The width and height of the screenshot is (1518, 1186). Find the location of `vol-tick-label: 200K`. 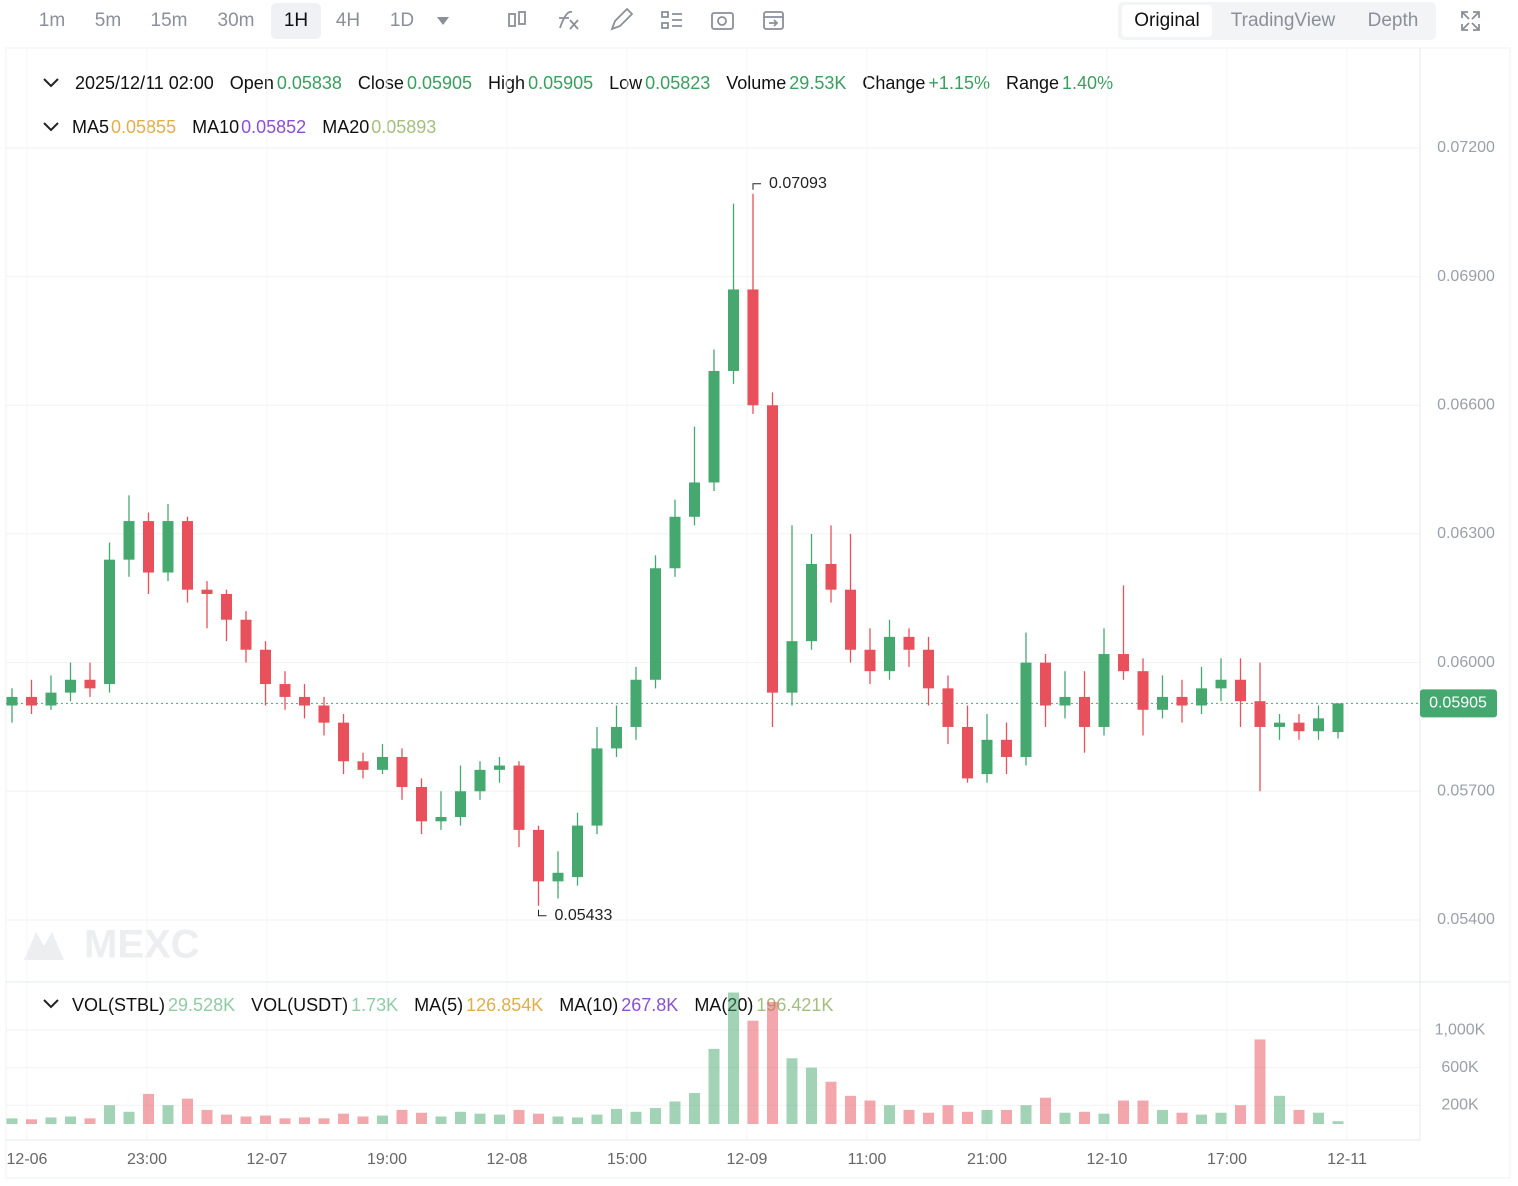

vol-tick-label: 200K is located at coordinates (1460, 1104).